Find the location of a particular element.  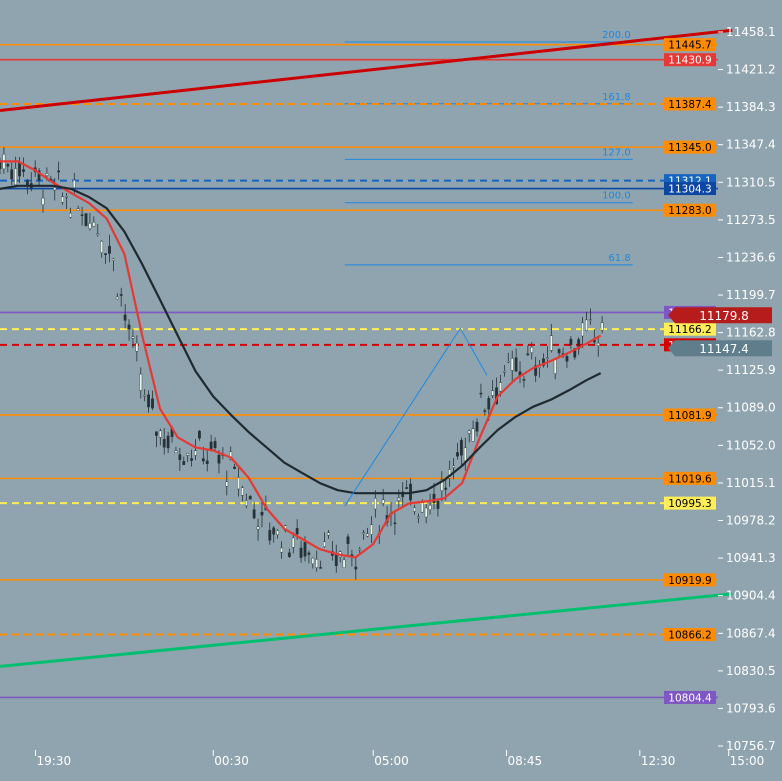

level-price-label: 10919.9 is located at coordinates (689, 581).